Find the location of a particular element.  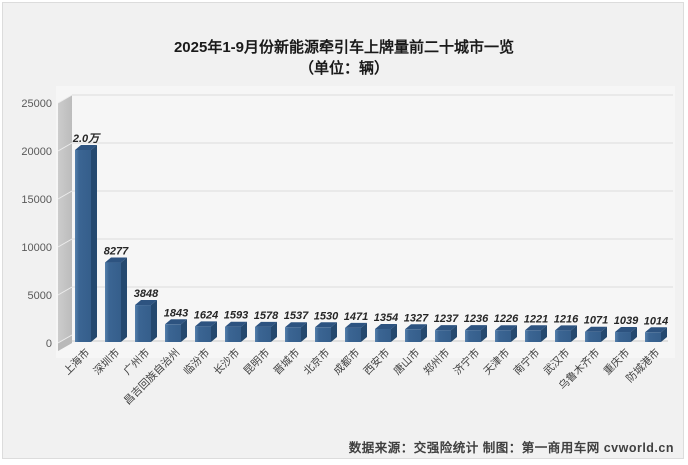

y-tick-label: 5000 is located at coordinates (40, 296).